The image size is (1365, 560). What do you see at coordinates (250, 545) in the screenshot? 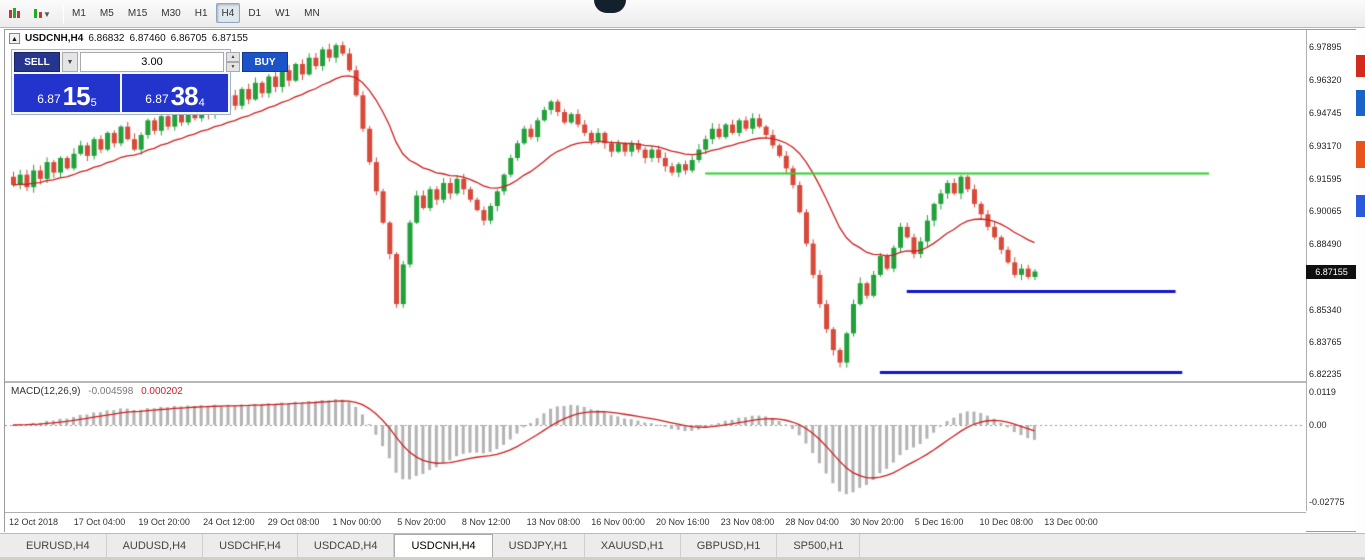
I see `tab-usdchf-h4: USDCHF,H4` at bounding box center [250, 545].